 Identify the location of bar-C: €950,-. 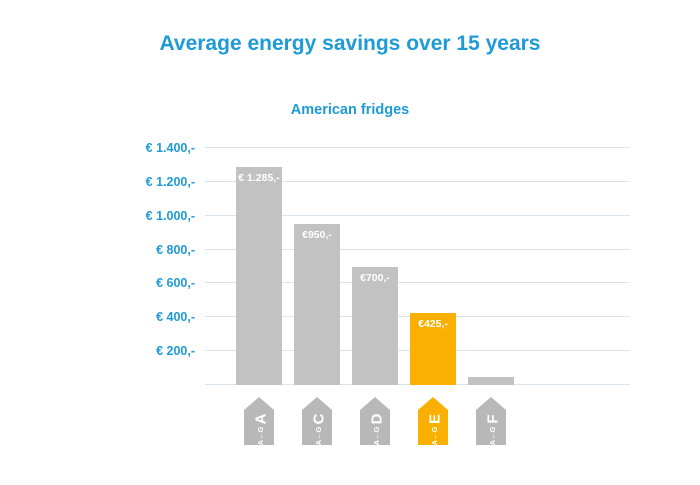
(317, 304).